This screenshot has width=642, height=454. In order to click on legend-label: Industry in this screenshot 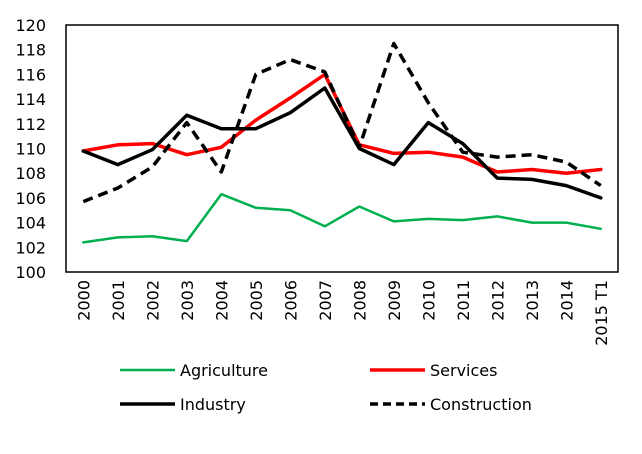, I will do `click(213, 404)`.